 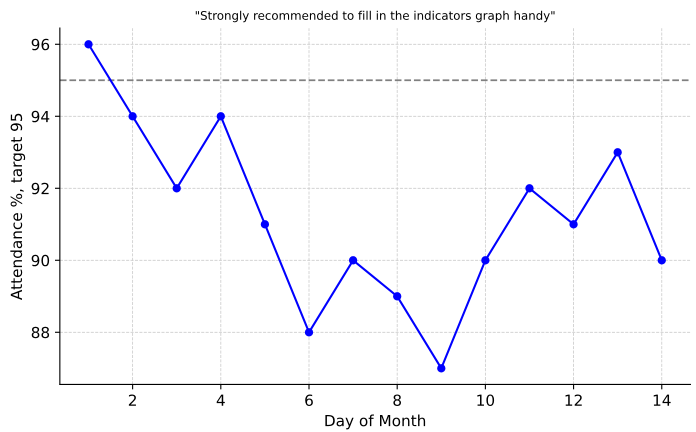 What do you see at coordinates (662, 400) in the screenshot?
I see `x-tick-label: 14` at bounding box center [662, 400].